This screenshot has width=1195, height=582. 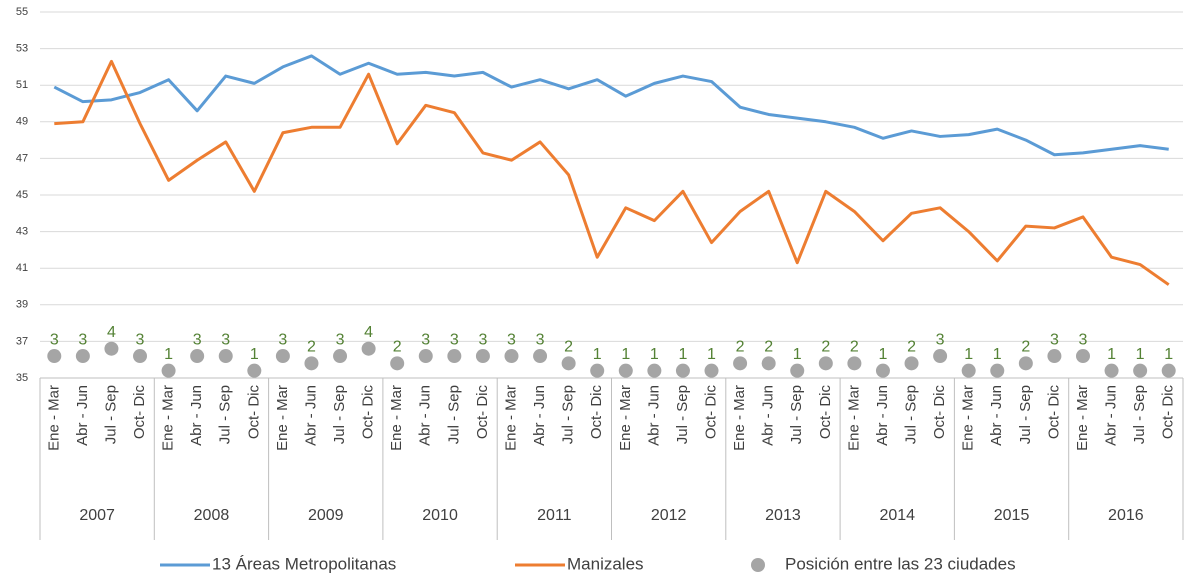 What do you see at coordinates (554, 515) in the screenshot?
I see `group-label: 2011` at bounding box center [554, 515].